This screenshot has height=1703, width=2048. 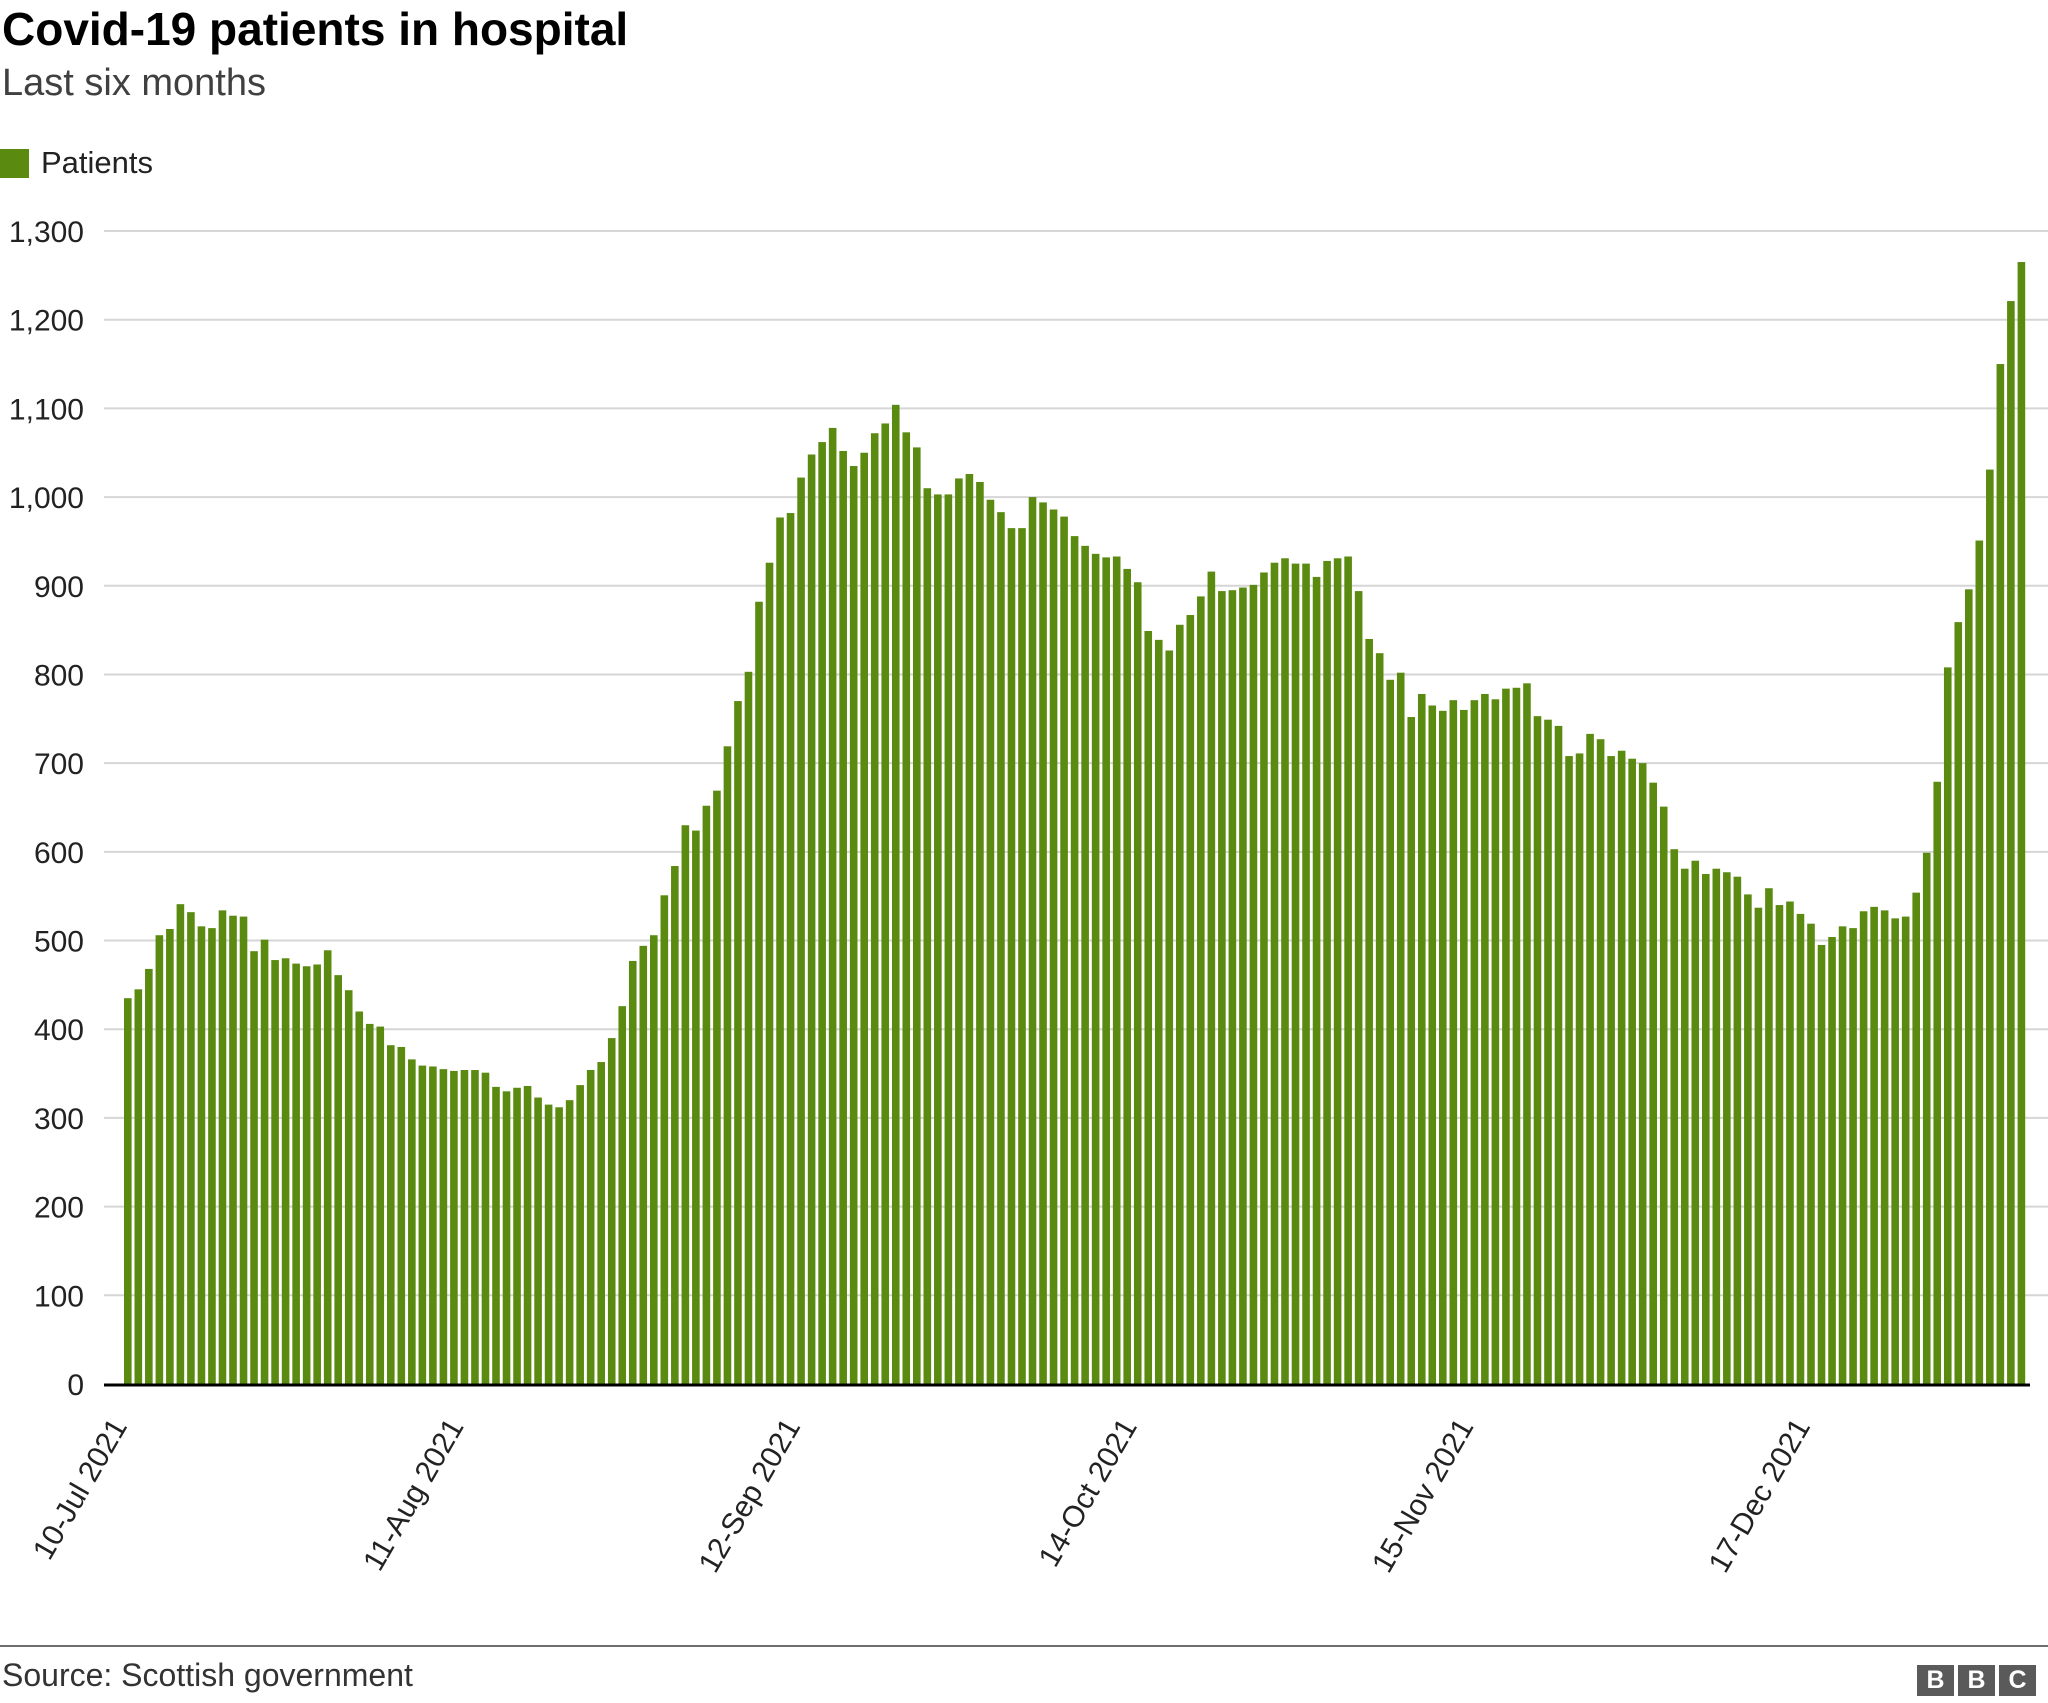 I want to click on legend: Patients, so click(x=76, y=163).